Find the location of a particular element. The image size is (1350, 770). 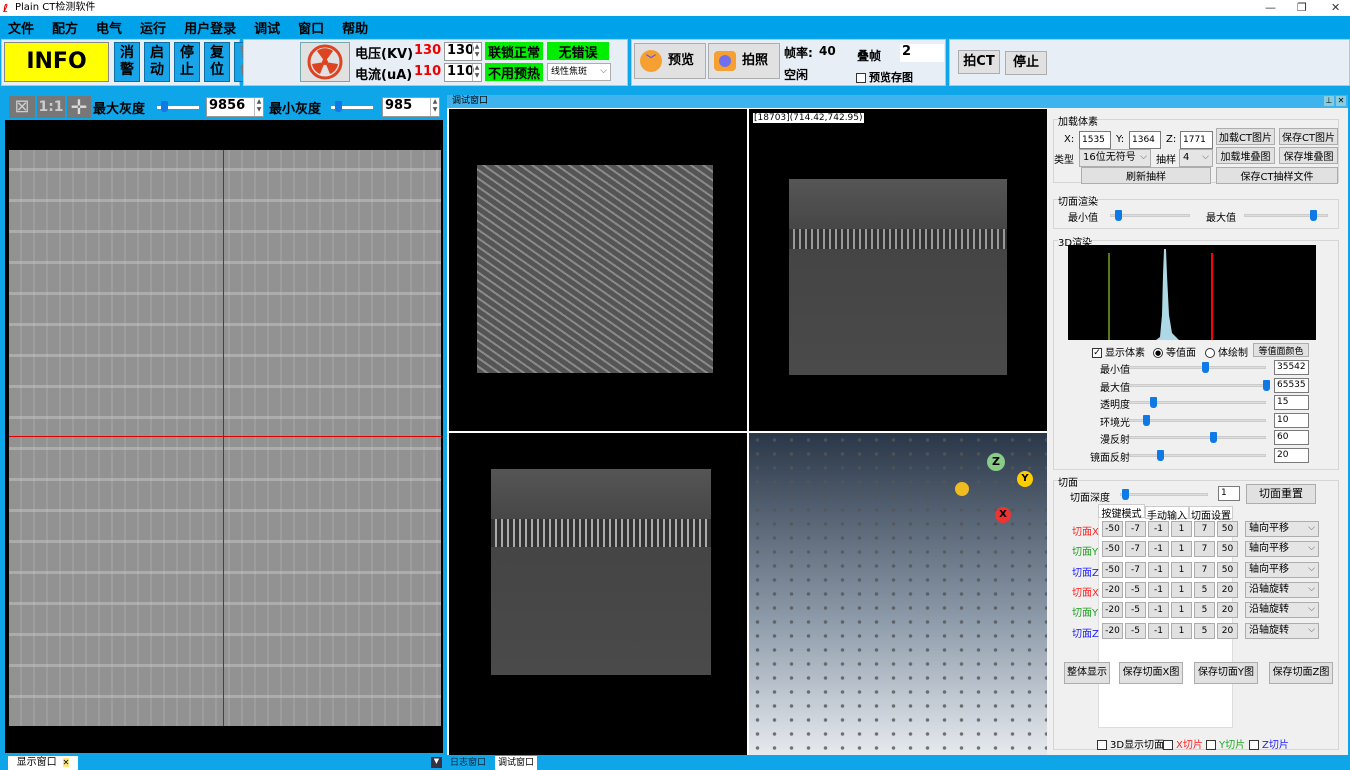

slice-view-y is located at coordinates (598, 594).